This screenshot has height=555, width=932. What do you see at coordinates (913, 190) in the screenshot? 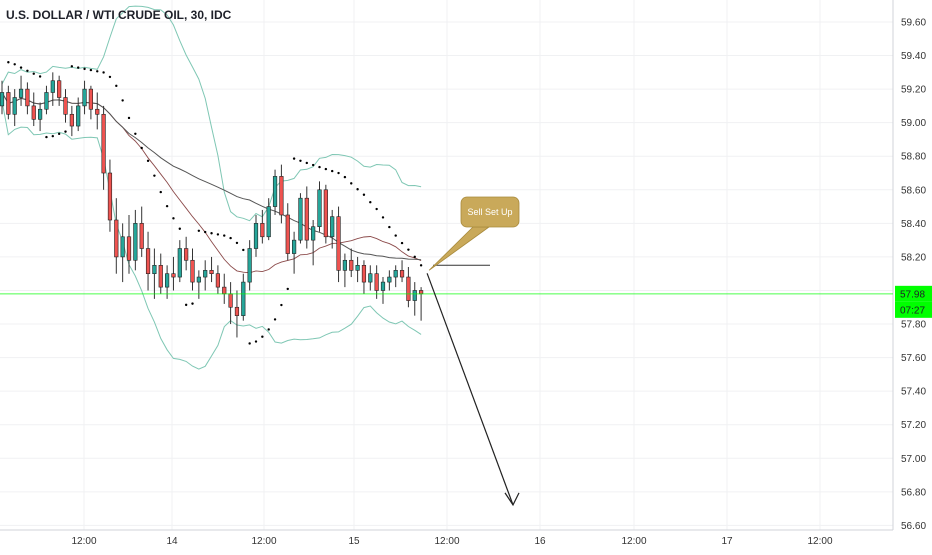
I see `y-tick-label: 58.60` at bounding box center [913, 190].